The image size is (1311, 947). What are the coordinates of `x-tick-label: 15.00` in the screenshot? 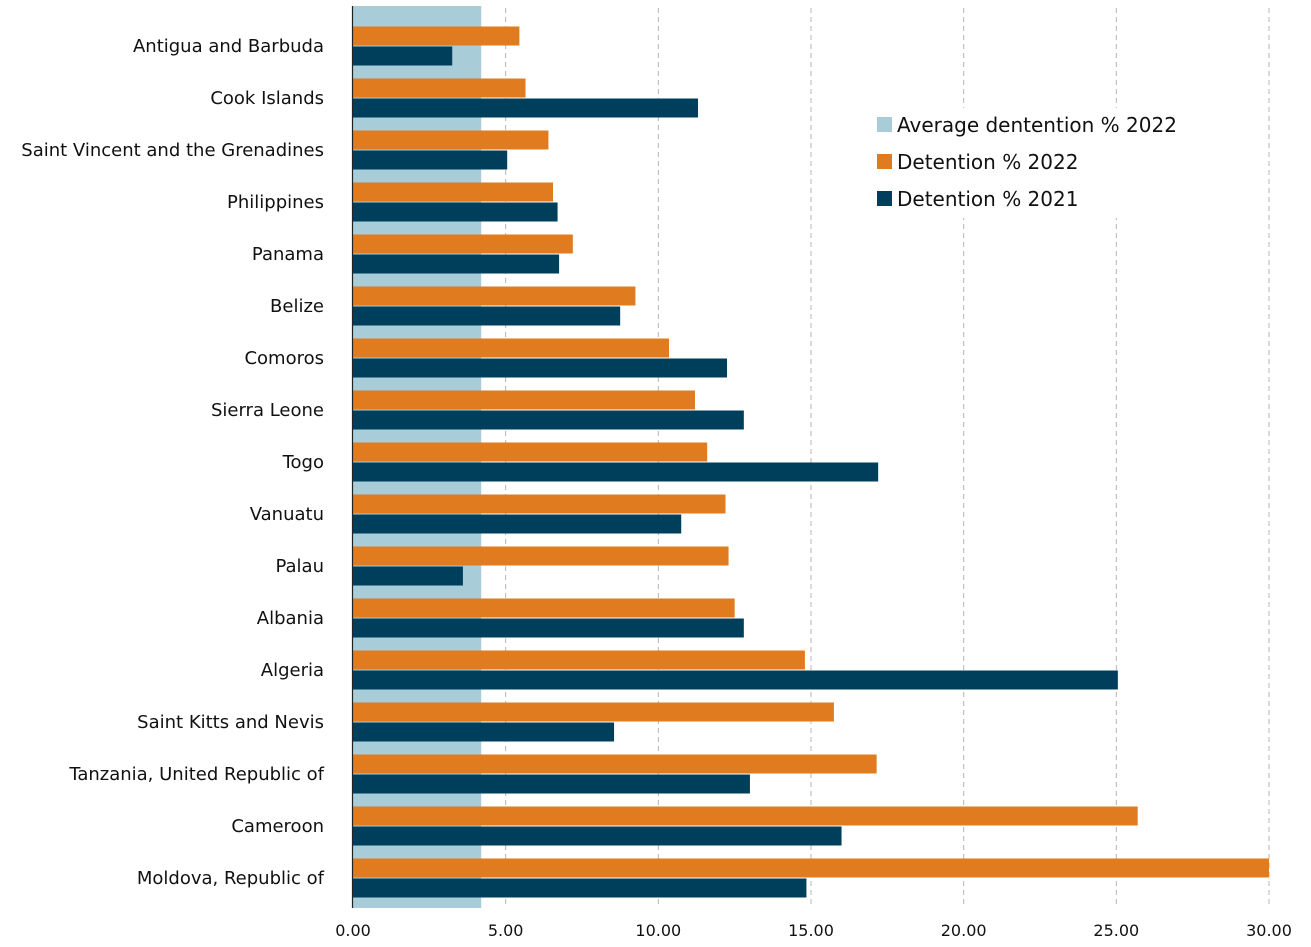 It's located at (811, 930).